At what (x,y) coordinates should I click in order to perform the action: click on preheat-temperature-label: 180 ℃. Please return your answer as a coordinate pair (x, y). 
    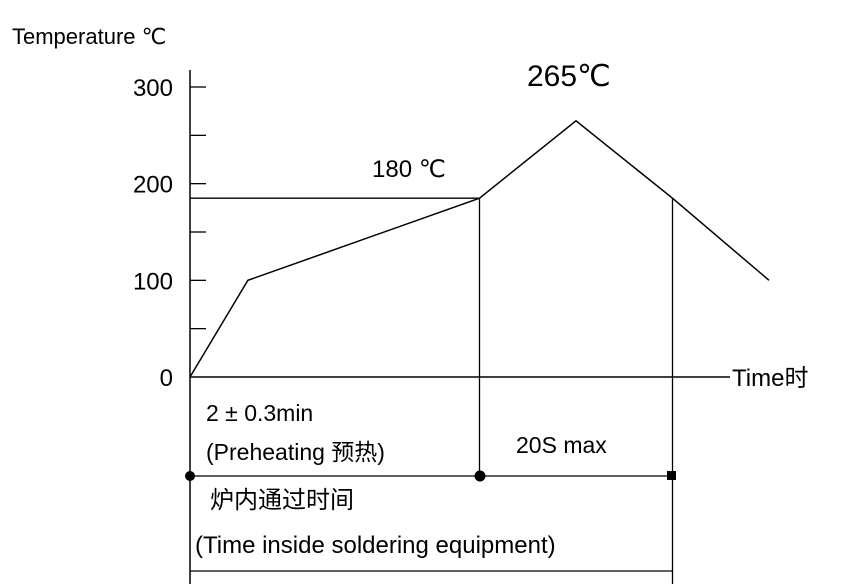
    Looking at the image, I should click on (409, 169).